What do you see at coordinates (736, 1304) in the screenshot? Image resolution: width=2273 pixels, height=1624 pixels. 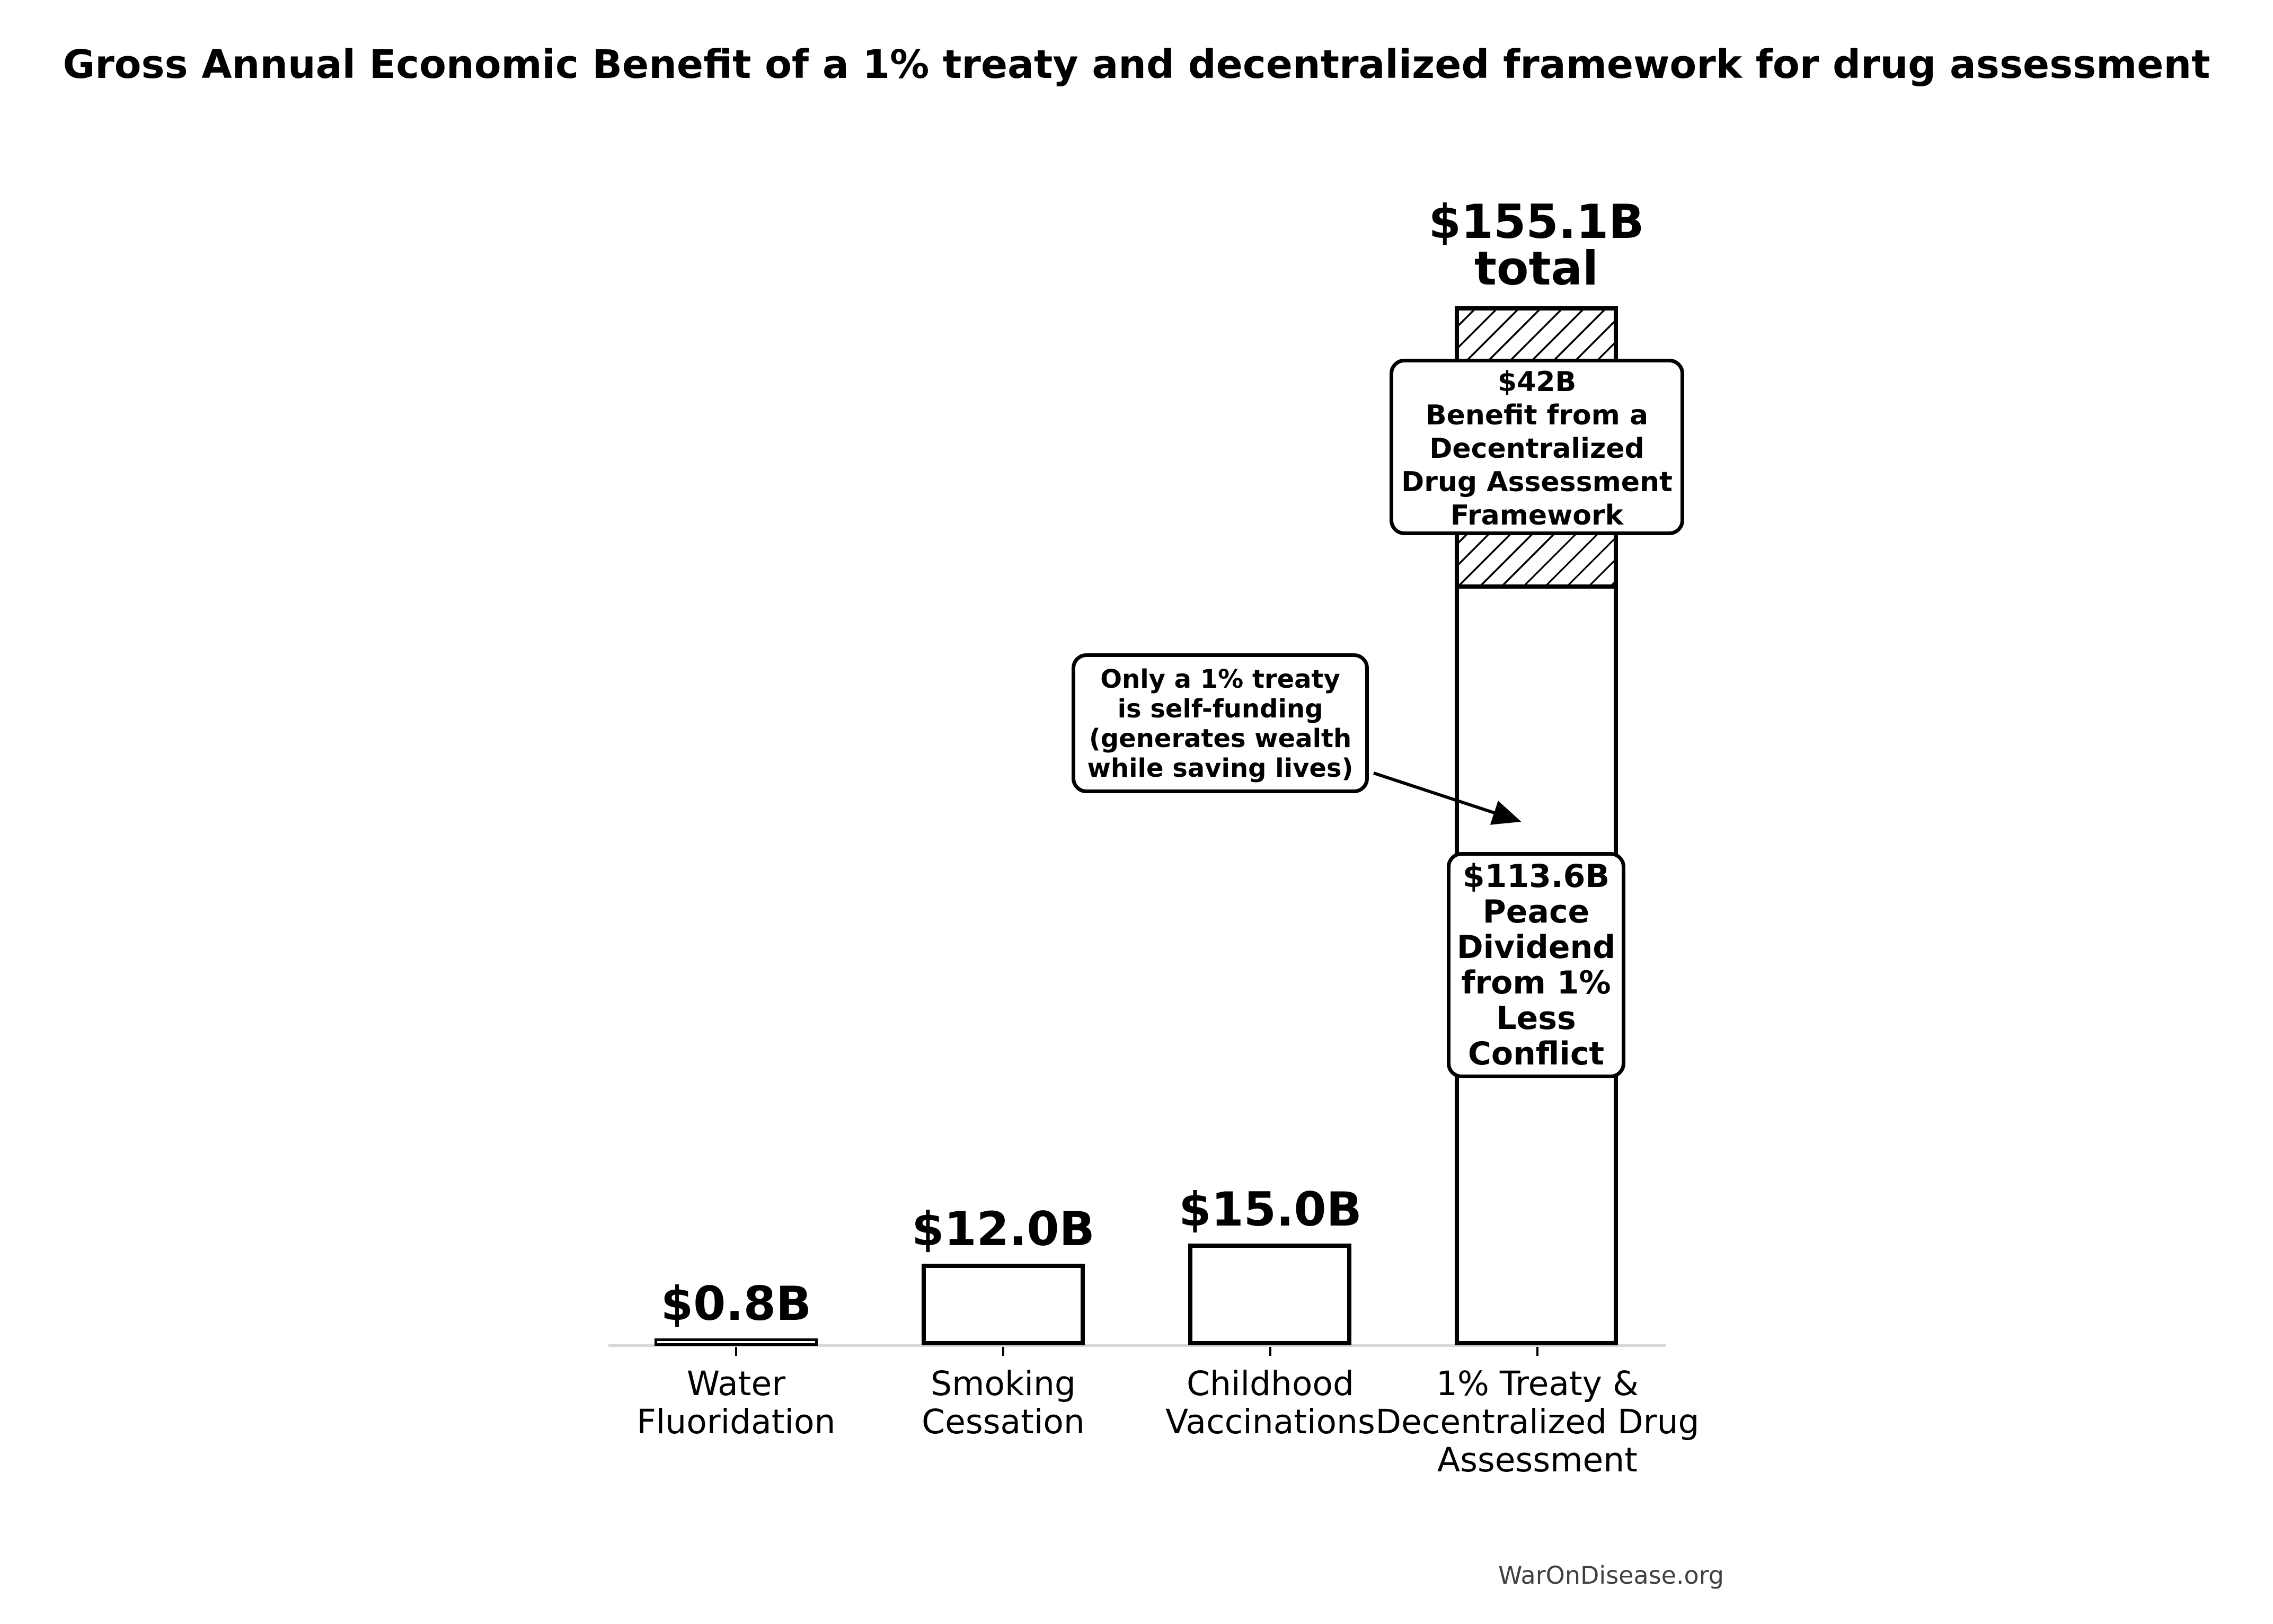 I see `value-label-water-fluoridation: $0.8B` at bounding box center [736, 1304].